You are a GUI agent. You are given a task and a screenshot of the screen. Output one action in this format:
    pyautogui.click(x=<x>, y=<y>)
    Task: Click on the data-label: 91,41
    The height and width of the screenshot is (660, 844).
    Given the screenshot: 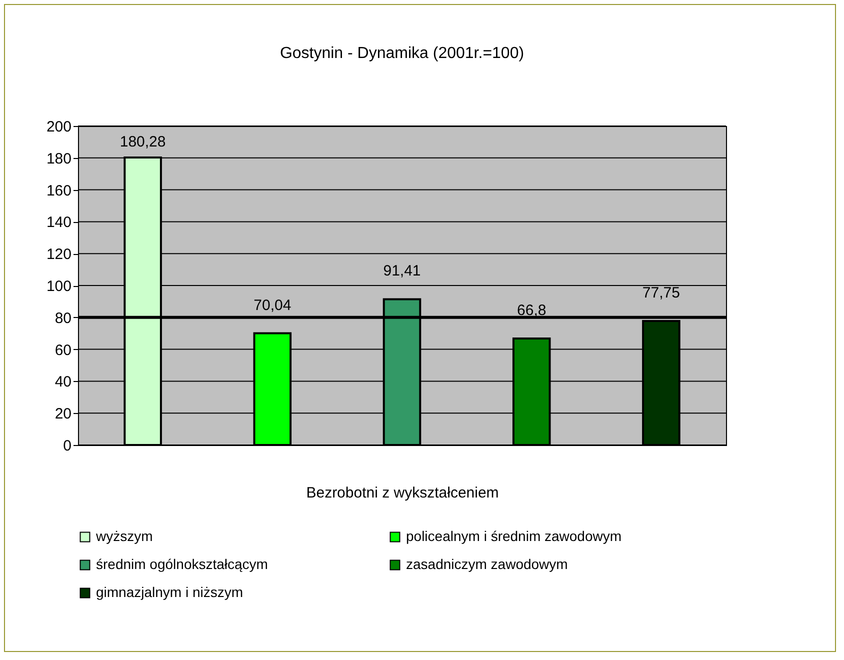 What is the action you would take?
    pyautogui.click(x=402, y=271)
    